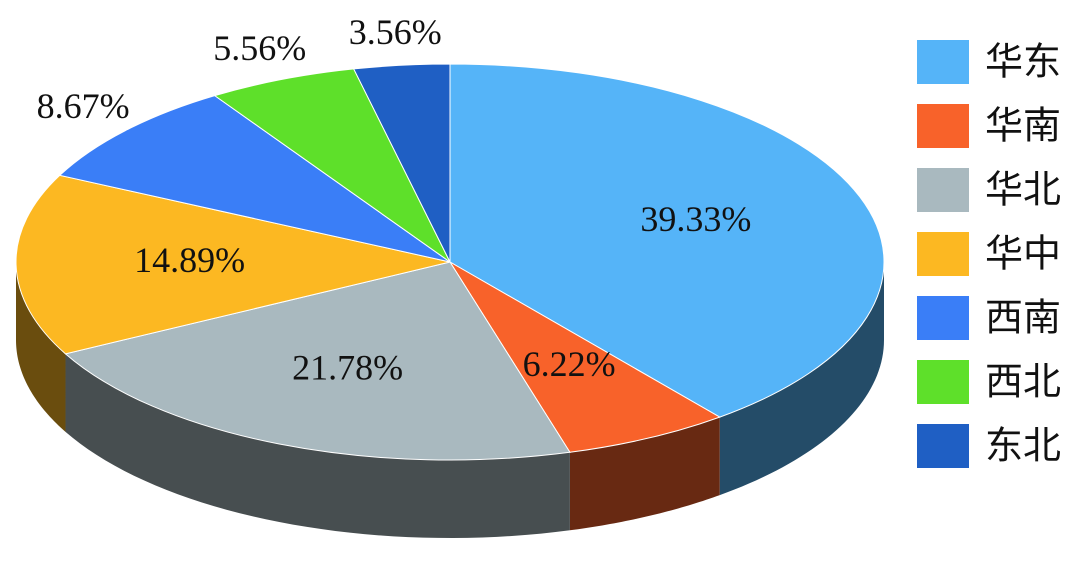 The height and width of the screenshot is (584, 1080). Describe the element at coordinates (83, 106) in the screenshot. I see `data-label: 8.67%` at that location.